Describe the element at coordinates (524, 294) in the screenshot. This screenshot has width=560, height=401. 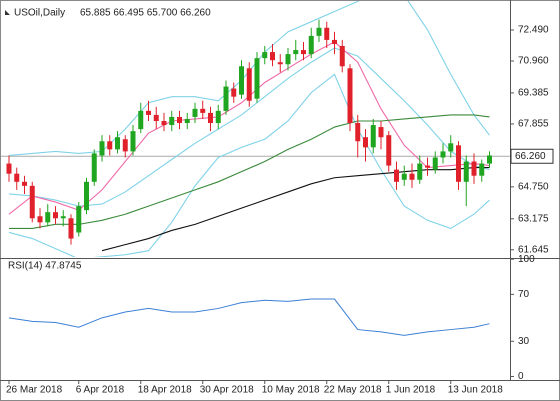
I see `rsi-tick-label: 70` at that location.